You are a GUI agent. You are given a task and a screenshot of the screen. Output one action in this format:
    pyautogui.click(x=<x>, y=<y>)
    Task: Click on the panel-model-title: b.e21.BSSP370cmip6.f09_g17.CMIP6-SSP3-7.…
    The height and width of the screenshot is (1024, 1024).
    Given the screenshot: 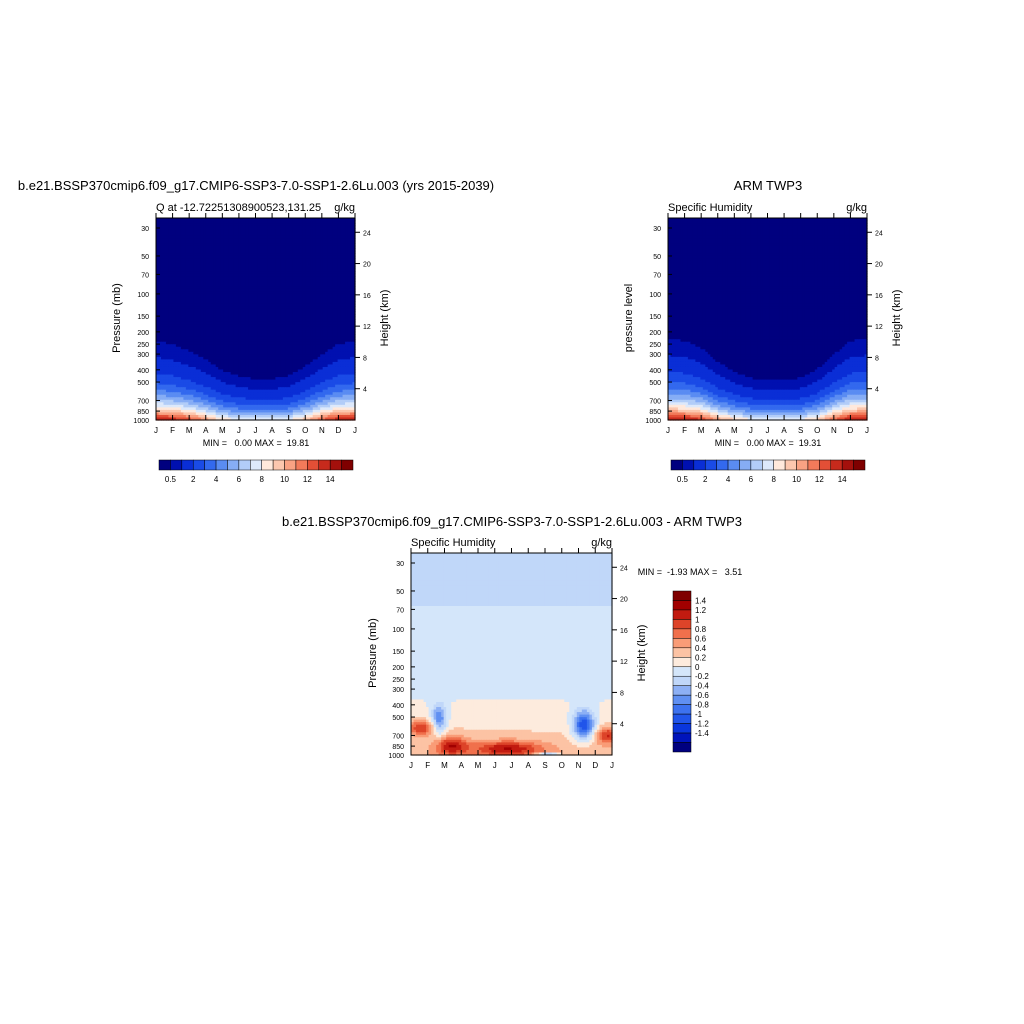 What is the action you would take?
    pyautogui.click(x=256, y=185)
    